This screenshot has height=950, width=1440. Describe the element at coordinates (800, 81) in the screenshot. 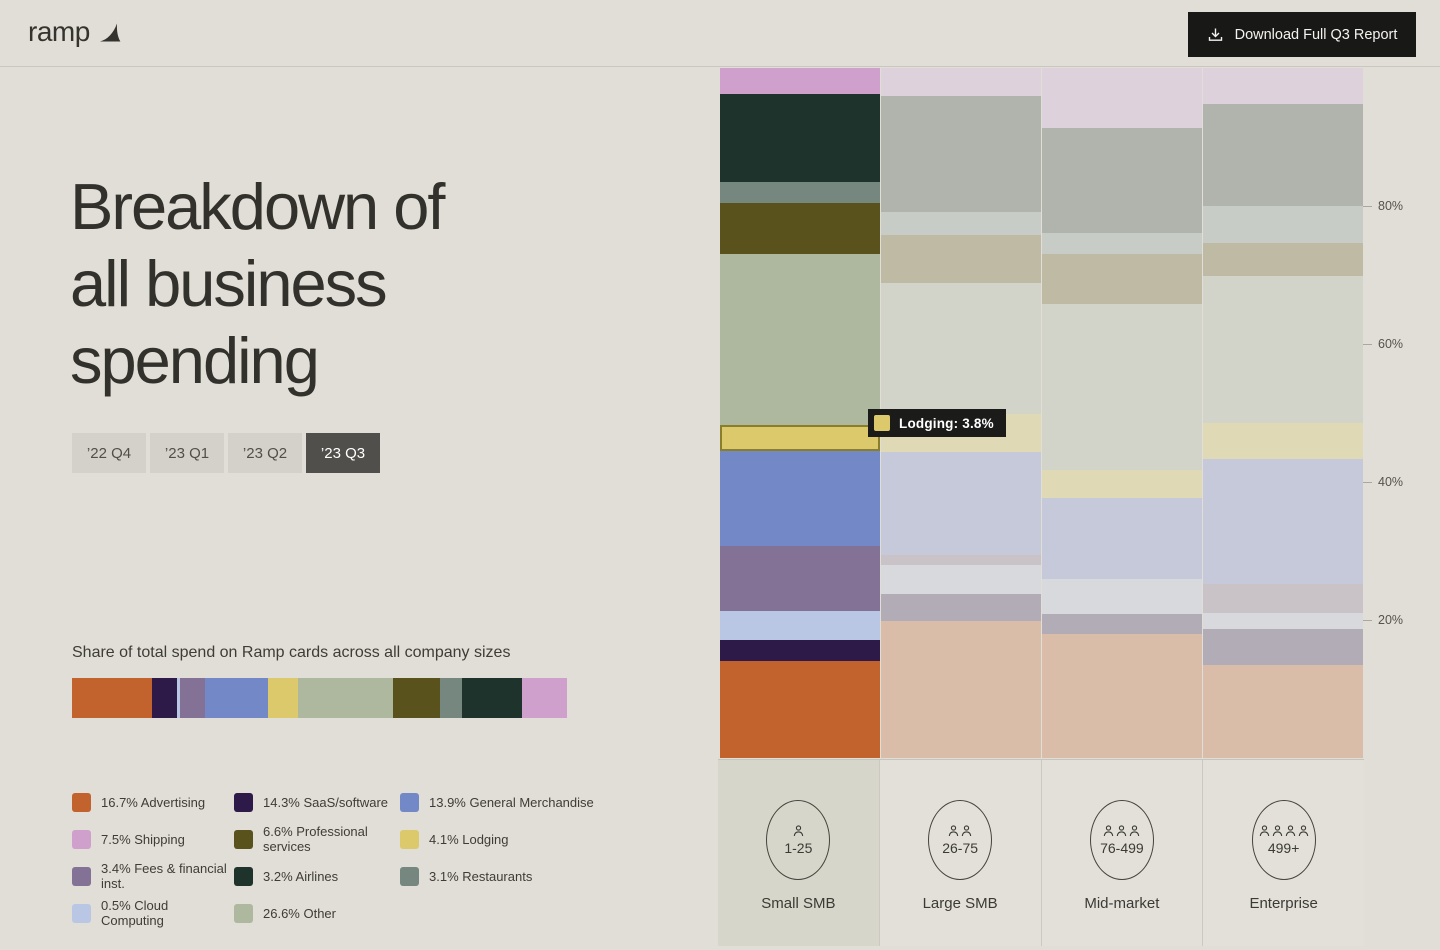

I see `segment-small-smb-shipping` at that location.